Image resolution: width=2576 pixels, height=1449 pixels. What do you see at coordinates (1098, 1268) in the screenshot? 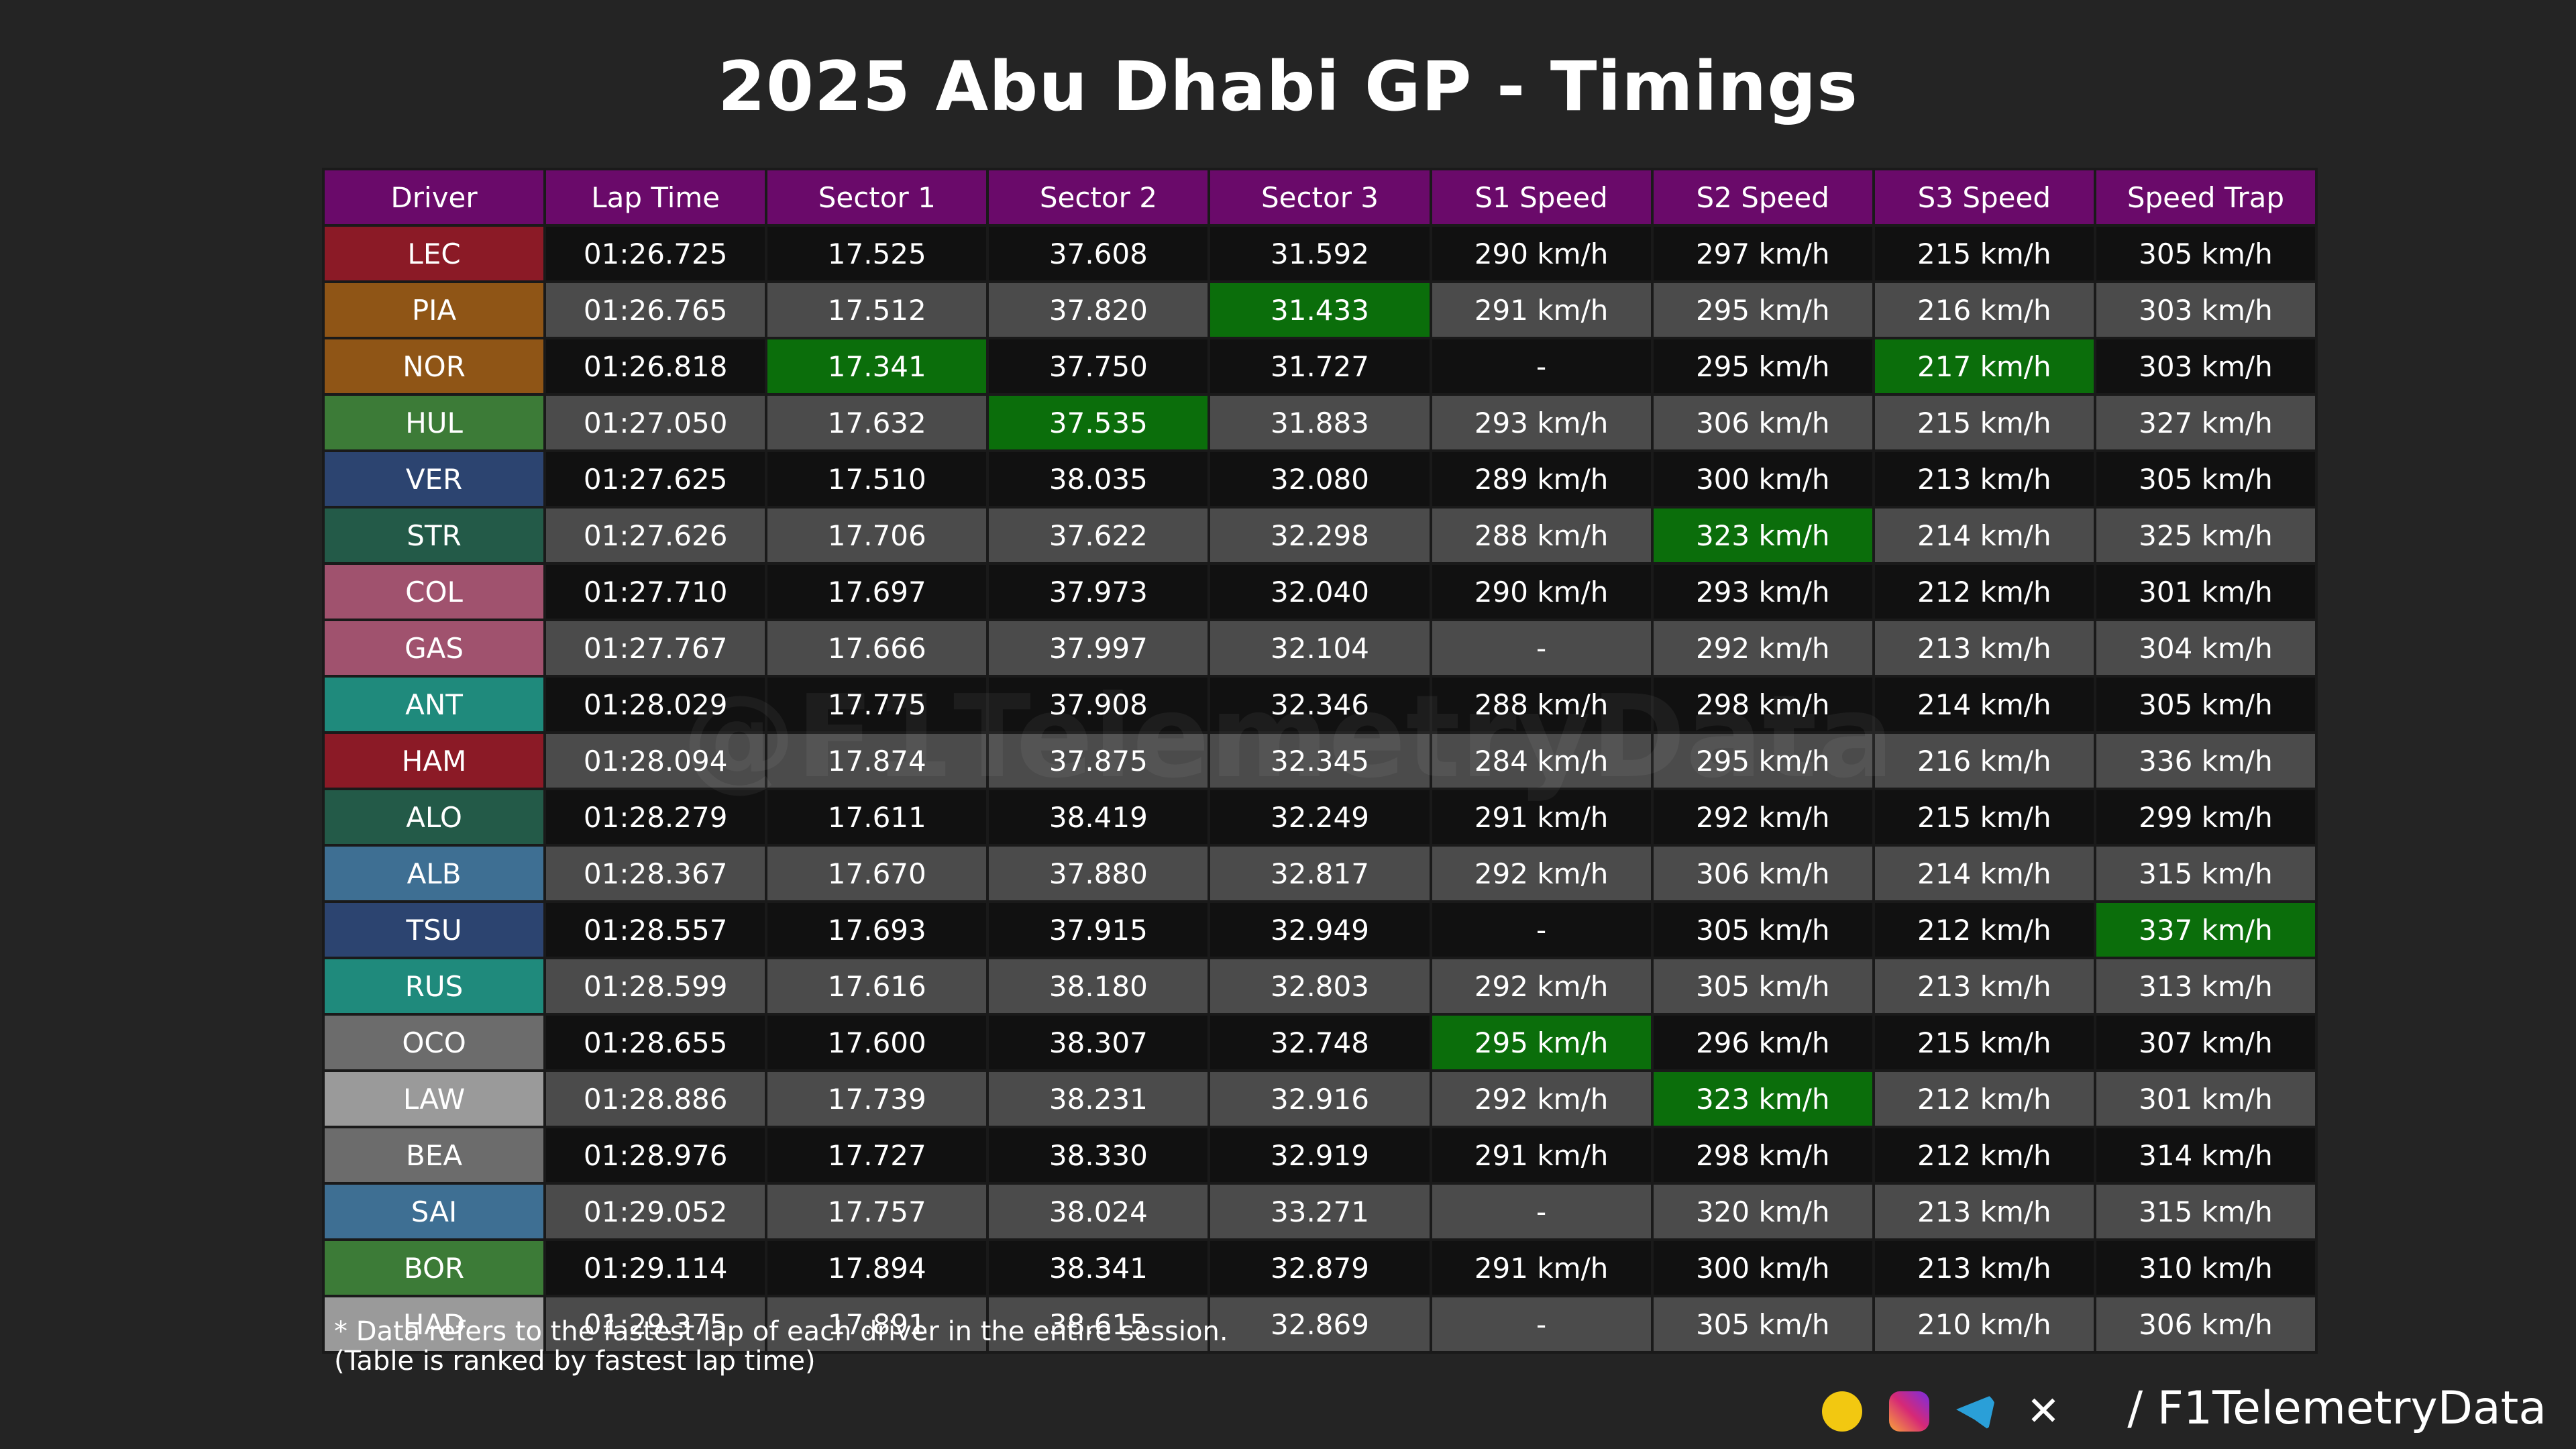
I see `data-cell: 38.341` at bounding box center [1098, 1268].